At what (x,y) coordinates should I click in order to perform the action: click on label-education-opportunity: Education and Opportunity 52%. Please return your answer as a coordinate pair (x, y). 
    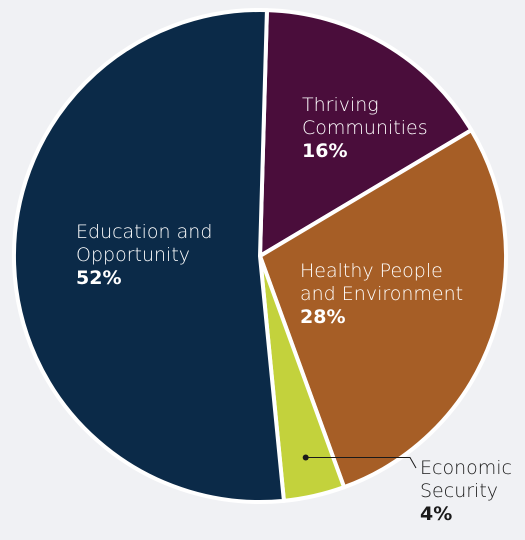
    Looking at the image, I should click on (144, 255).